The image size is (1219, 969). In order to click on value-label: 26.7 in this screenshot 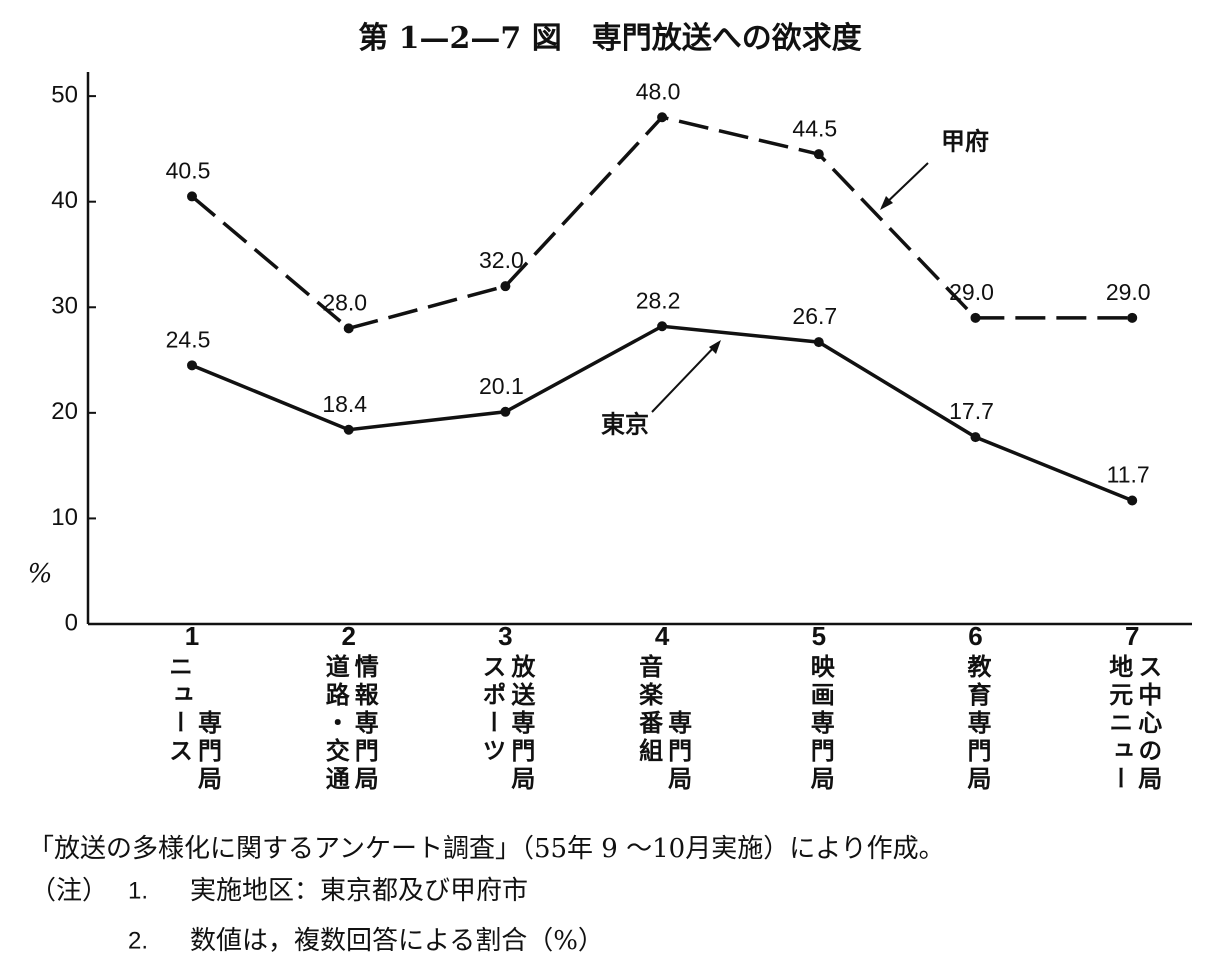, I will do `click(814, 316)`.